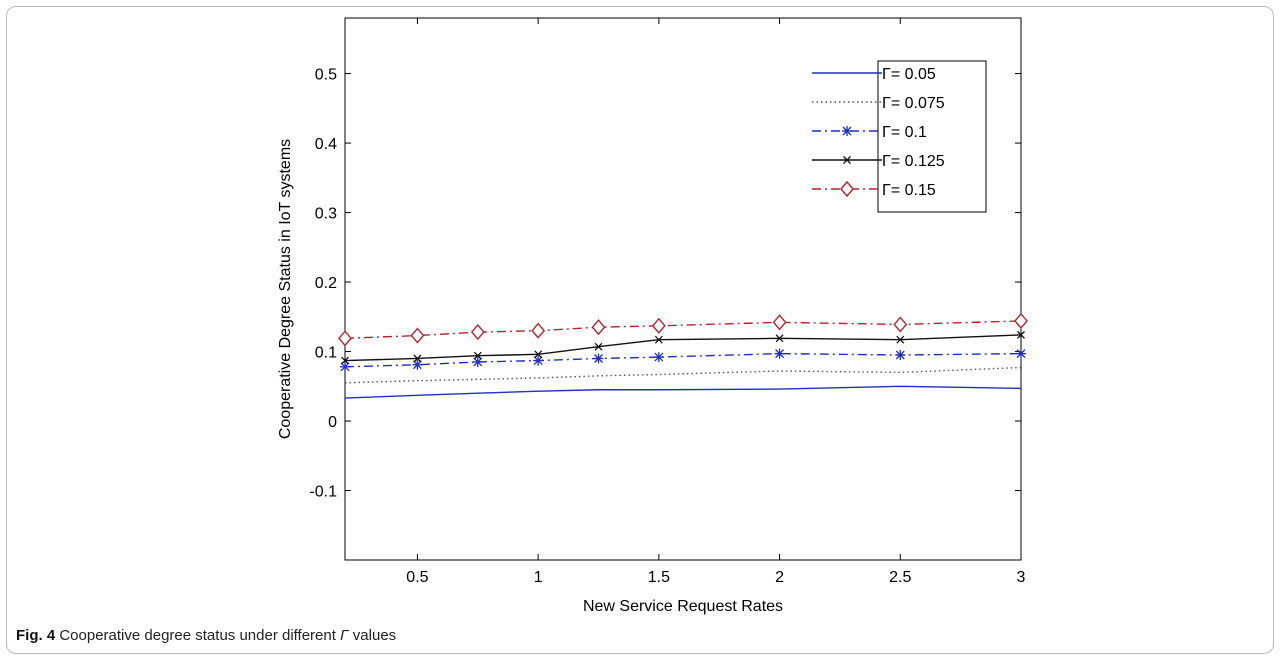 The image size is (1284, 662). Describe the element at coordinates (326, 214) in the screenshot. I see `y-tick-label: 0.3` at that location.